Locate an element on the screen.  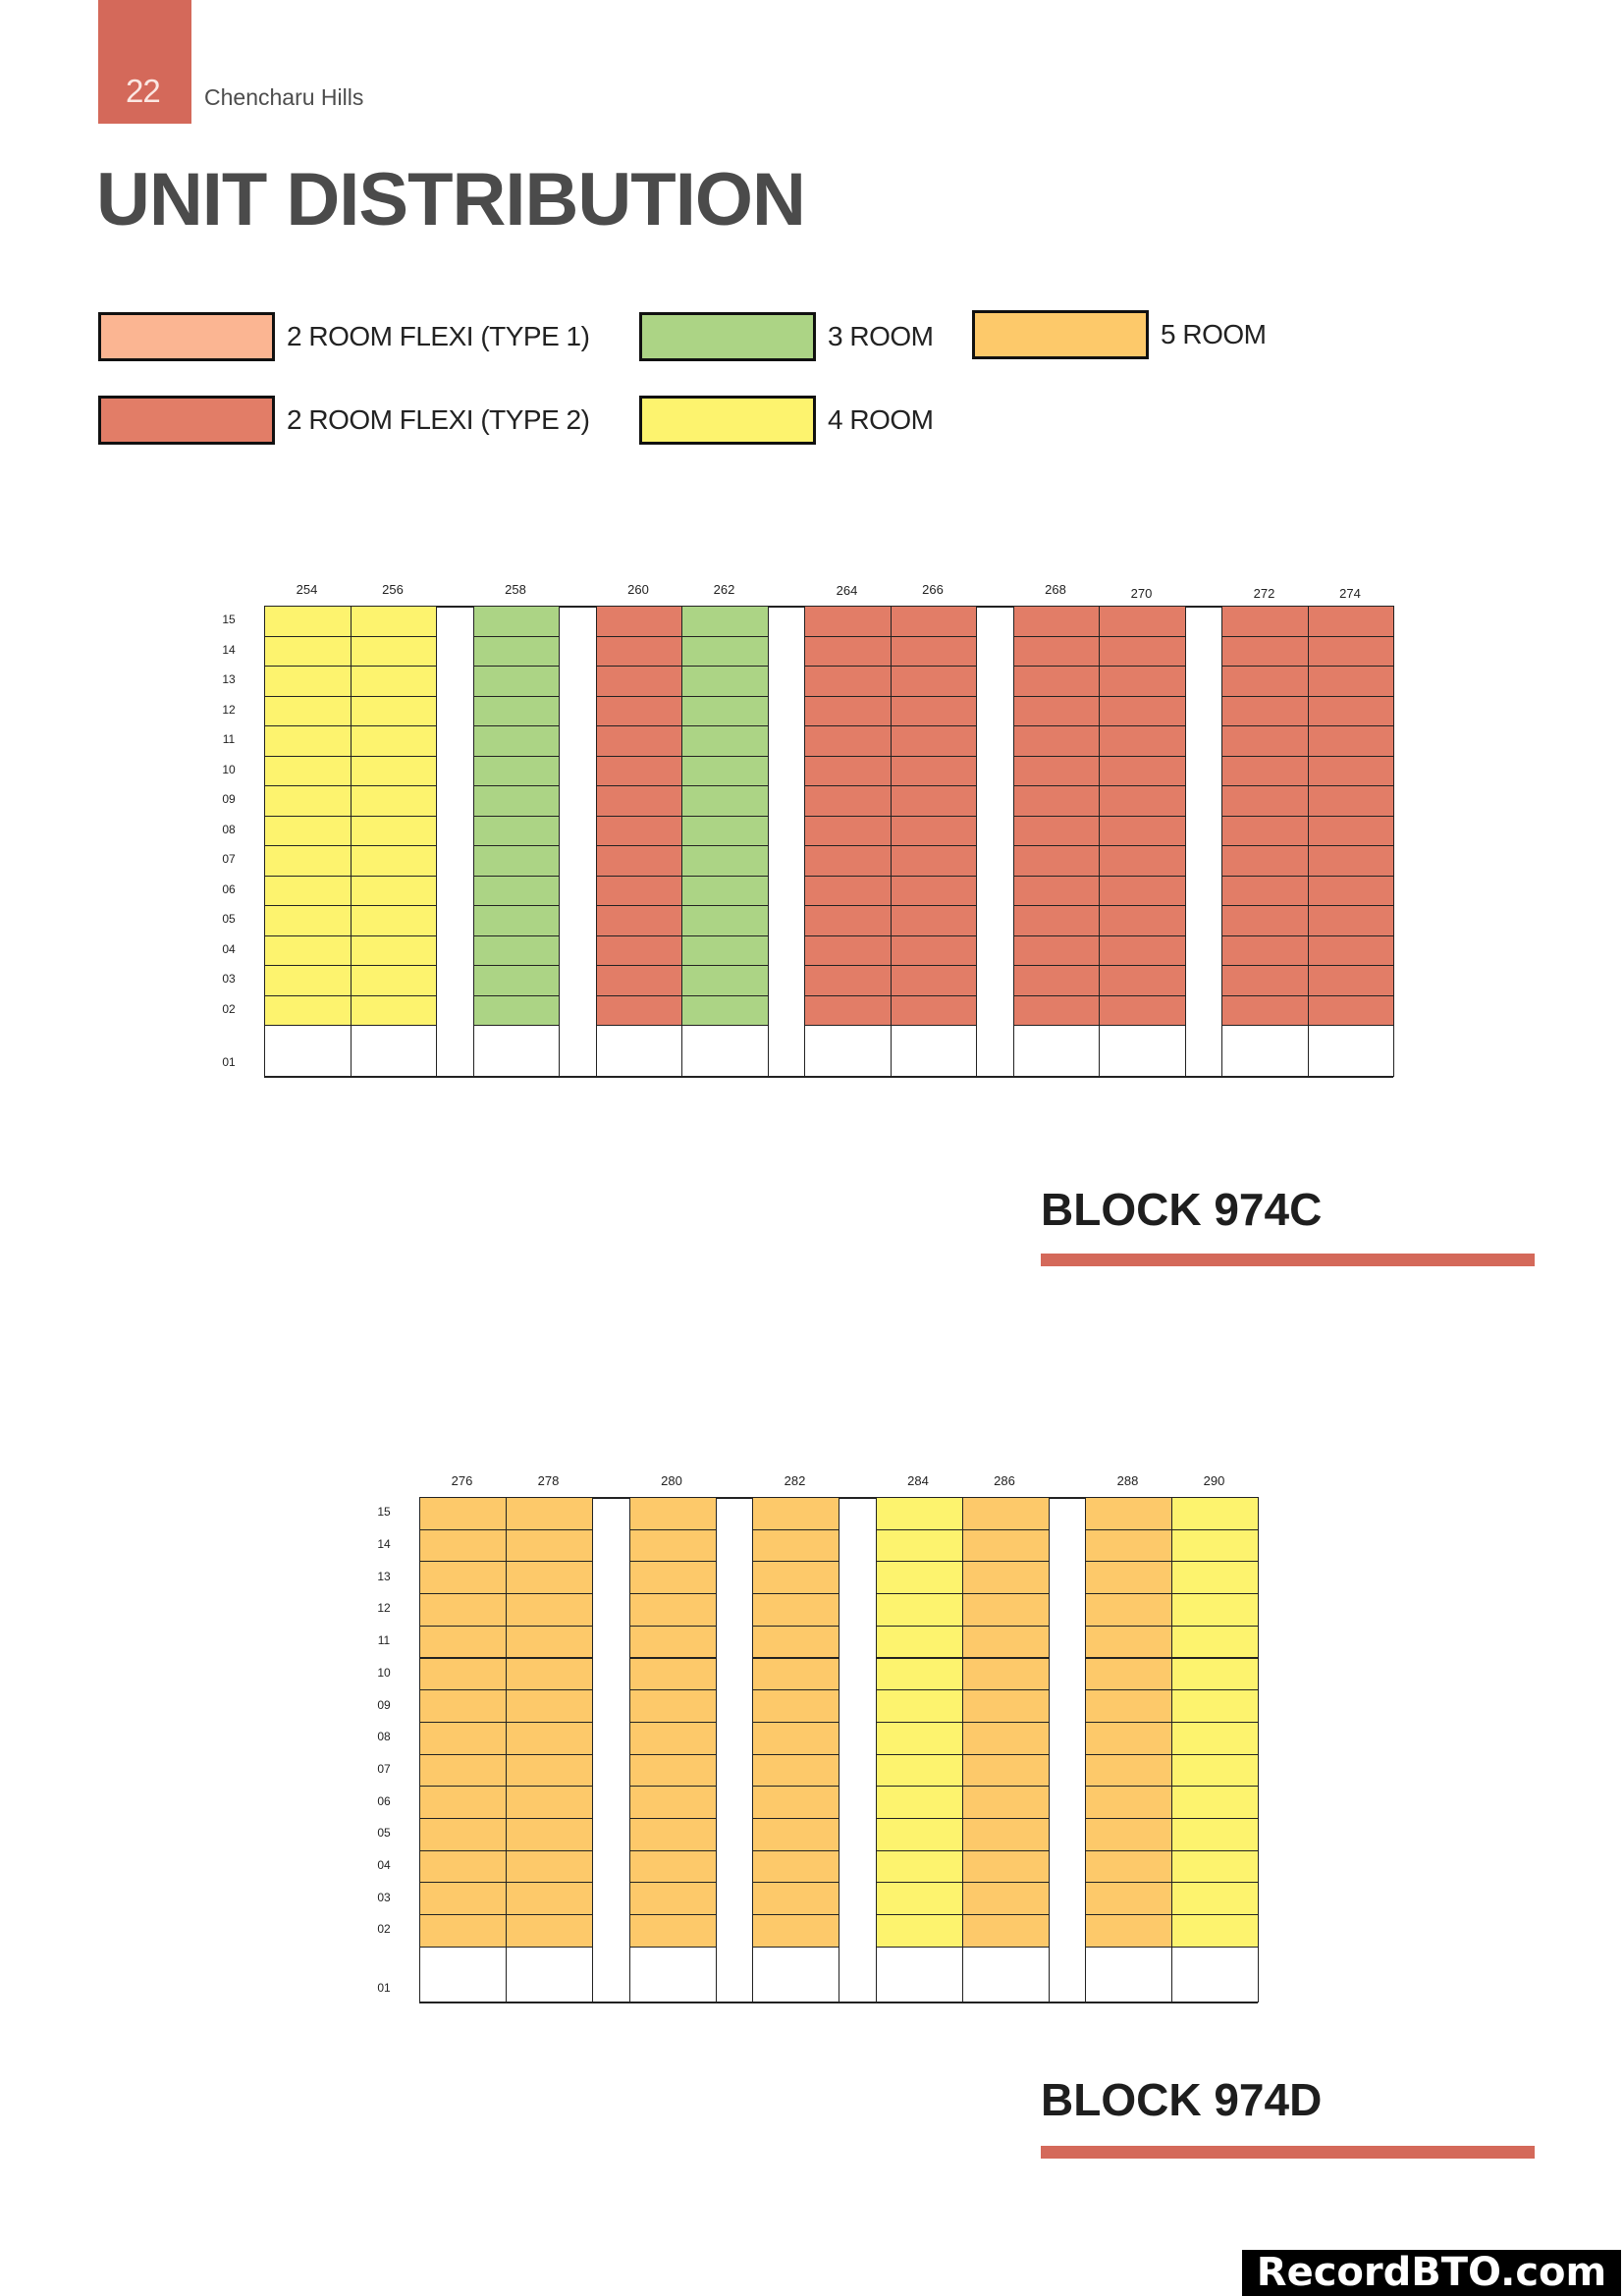
legend-item-2room-flexi-type1: 2 ROOM FLEXI (TYPE 1) is located at coordinates (344, 336).